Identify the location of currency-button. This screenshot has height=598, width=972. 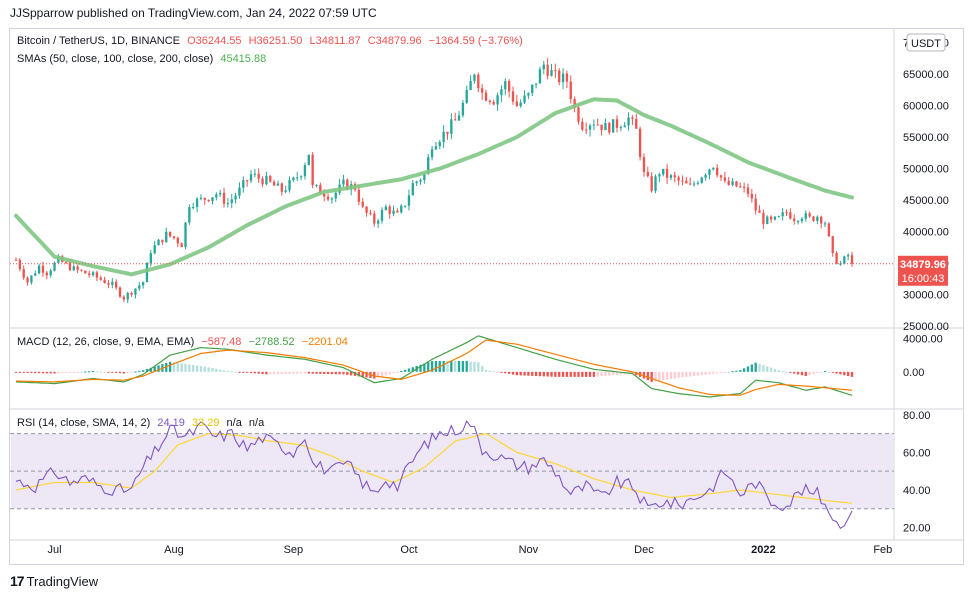
(926, 42).